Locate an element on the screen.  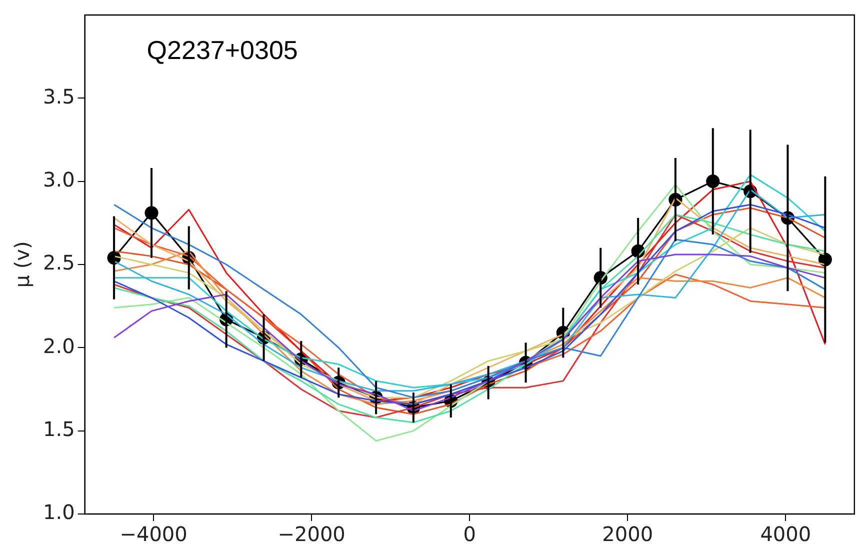
x-tick-label: 4000 is located at coordinates (786, 534).